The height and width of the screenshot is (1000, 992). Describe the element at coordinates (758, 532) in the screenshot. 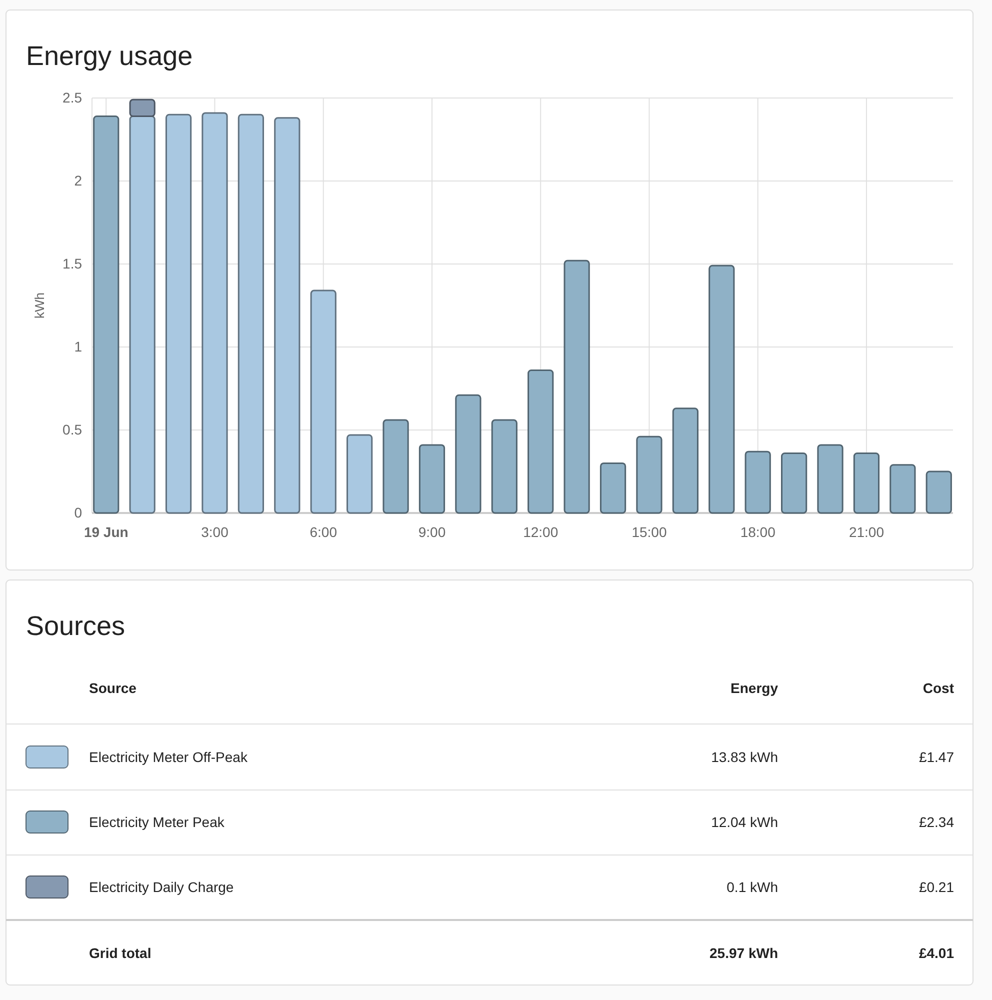

I see `x-tick-label: 18:00` at that location.